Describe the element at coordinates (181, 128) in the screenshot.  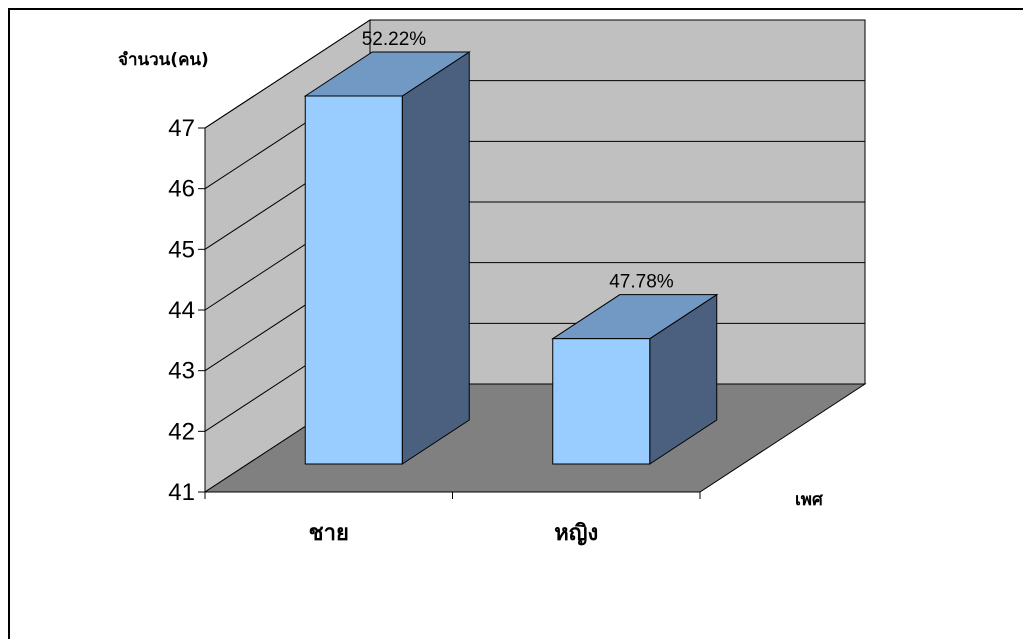
I see `y-tick-label: 47` at that location.